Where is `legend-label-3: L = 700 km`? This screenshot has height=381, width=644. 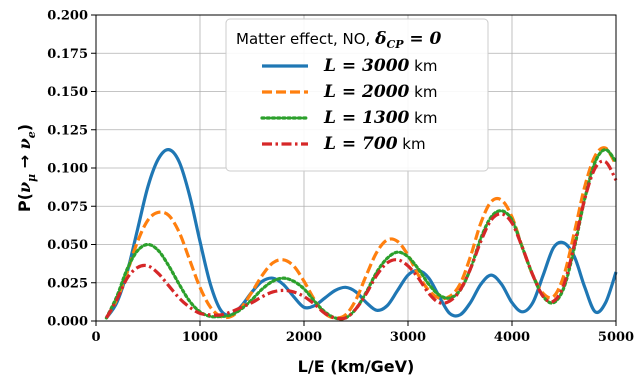 legend-label-3: L = 700 km is located at coordinates (374, 144).